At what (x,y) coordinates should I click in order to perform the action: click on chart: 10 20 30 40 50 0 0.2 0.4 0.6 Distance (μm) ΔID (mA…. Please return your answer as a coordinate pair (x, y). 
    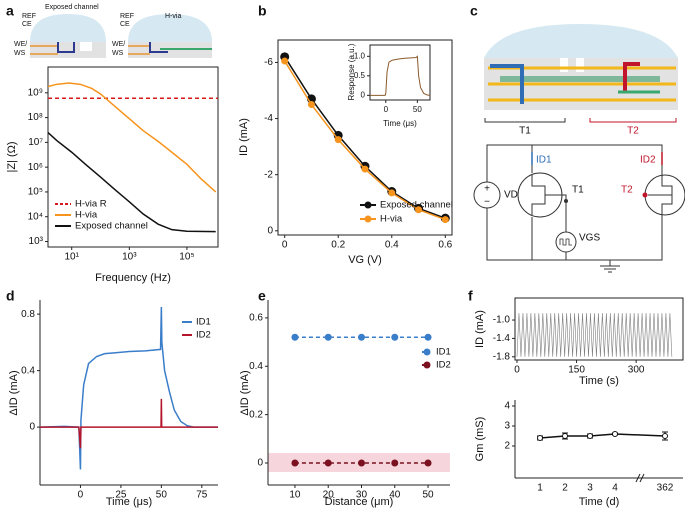
    Looking at the image, I should click on (345, 398).